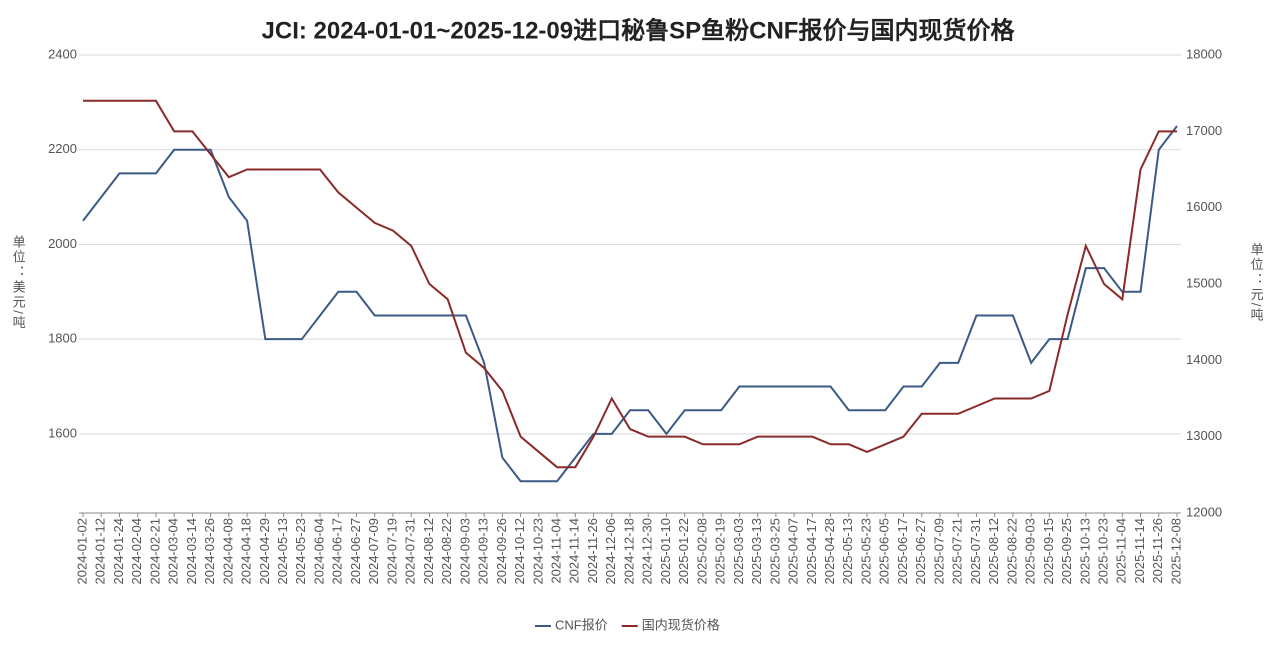  I want to click on y-tick-label: 2400, so click(62, 53).